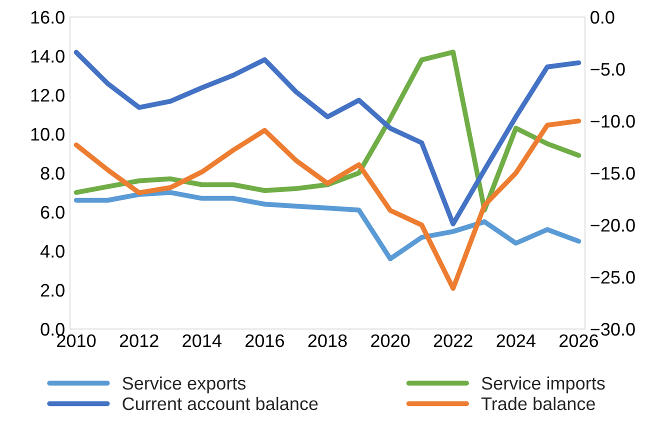 The image size is (665, 437). Describe the element at coordinates (328, 226) in the screenshot. I see `line-series` at that location.